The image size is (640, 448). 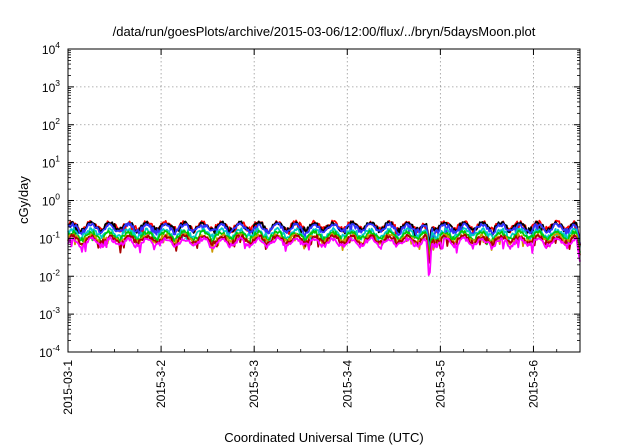 What do you see at coordinates (51, 200) in the screenshot?
I see `y-tick-label: 10⁰` at bounding box center [51, 200].